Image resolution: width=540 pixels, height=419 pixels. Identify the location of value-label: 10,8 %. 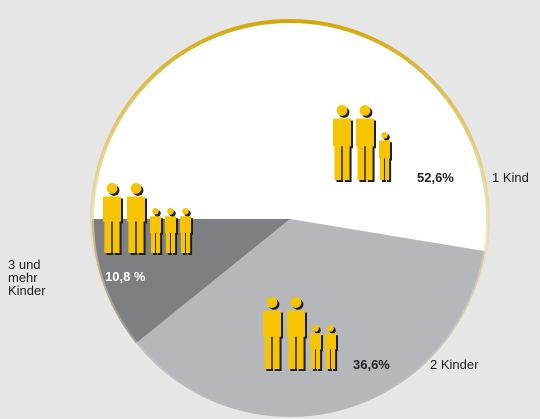
(125, 276).